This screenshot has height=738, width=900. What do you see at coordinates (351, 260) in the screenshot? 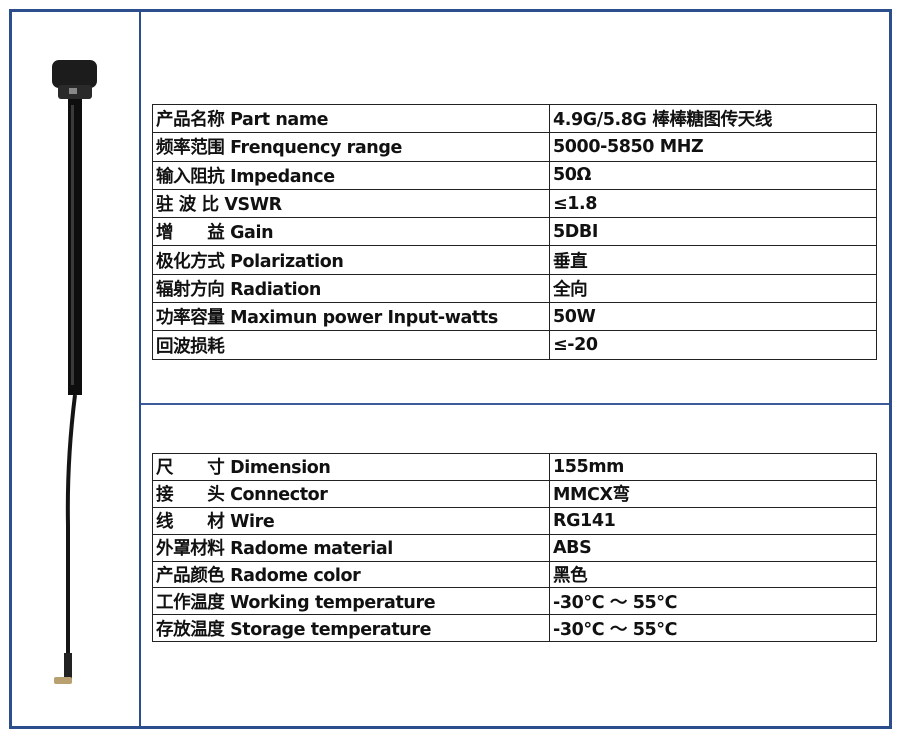
I see `spec-label: 极化方式 Polarization` at bounding box center [351, 260].